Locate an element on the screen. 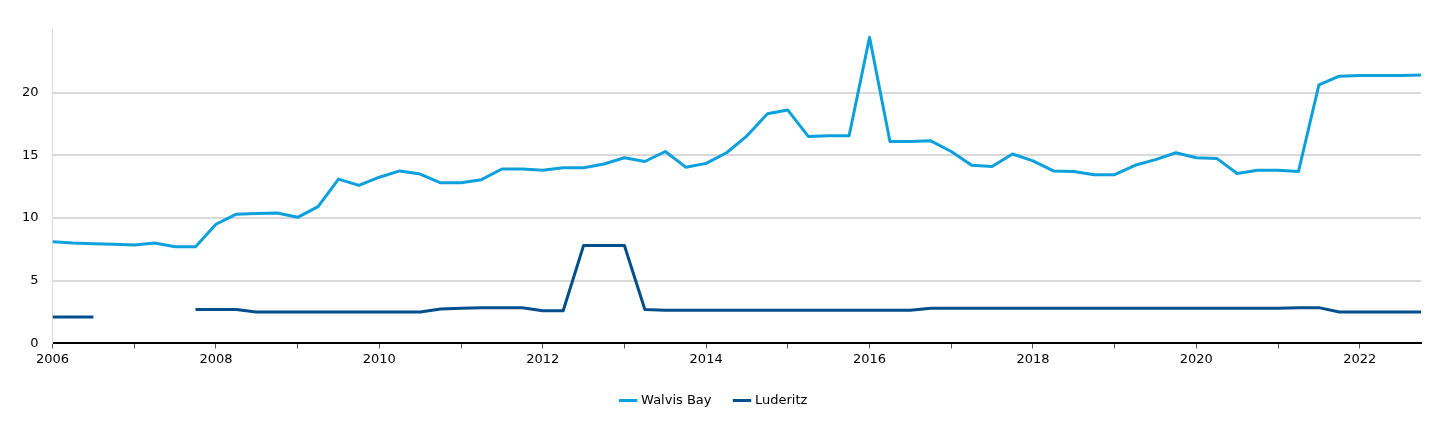  x-tick-label: 2012 is located at coordinates (543, 358).